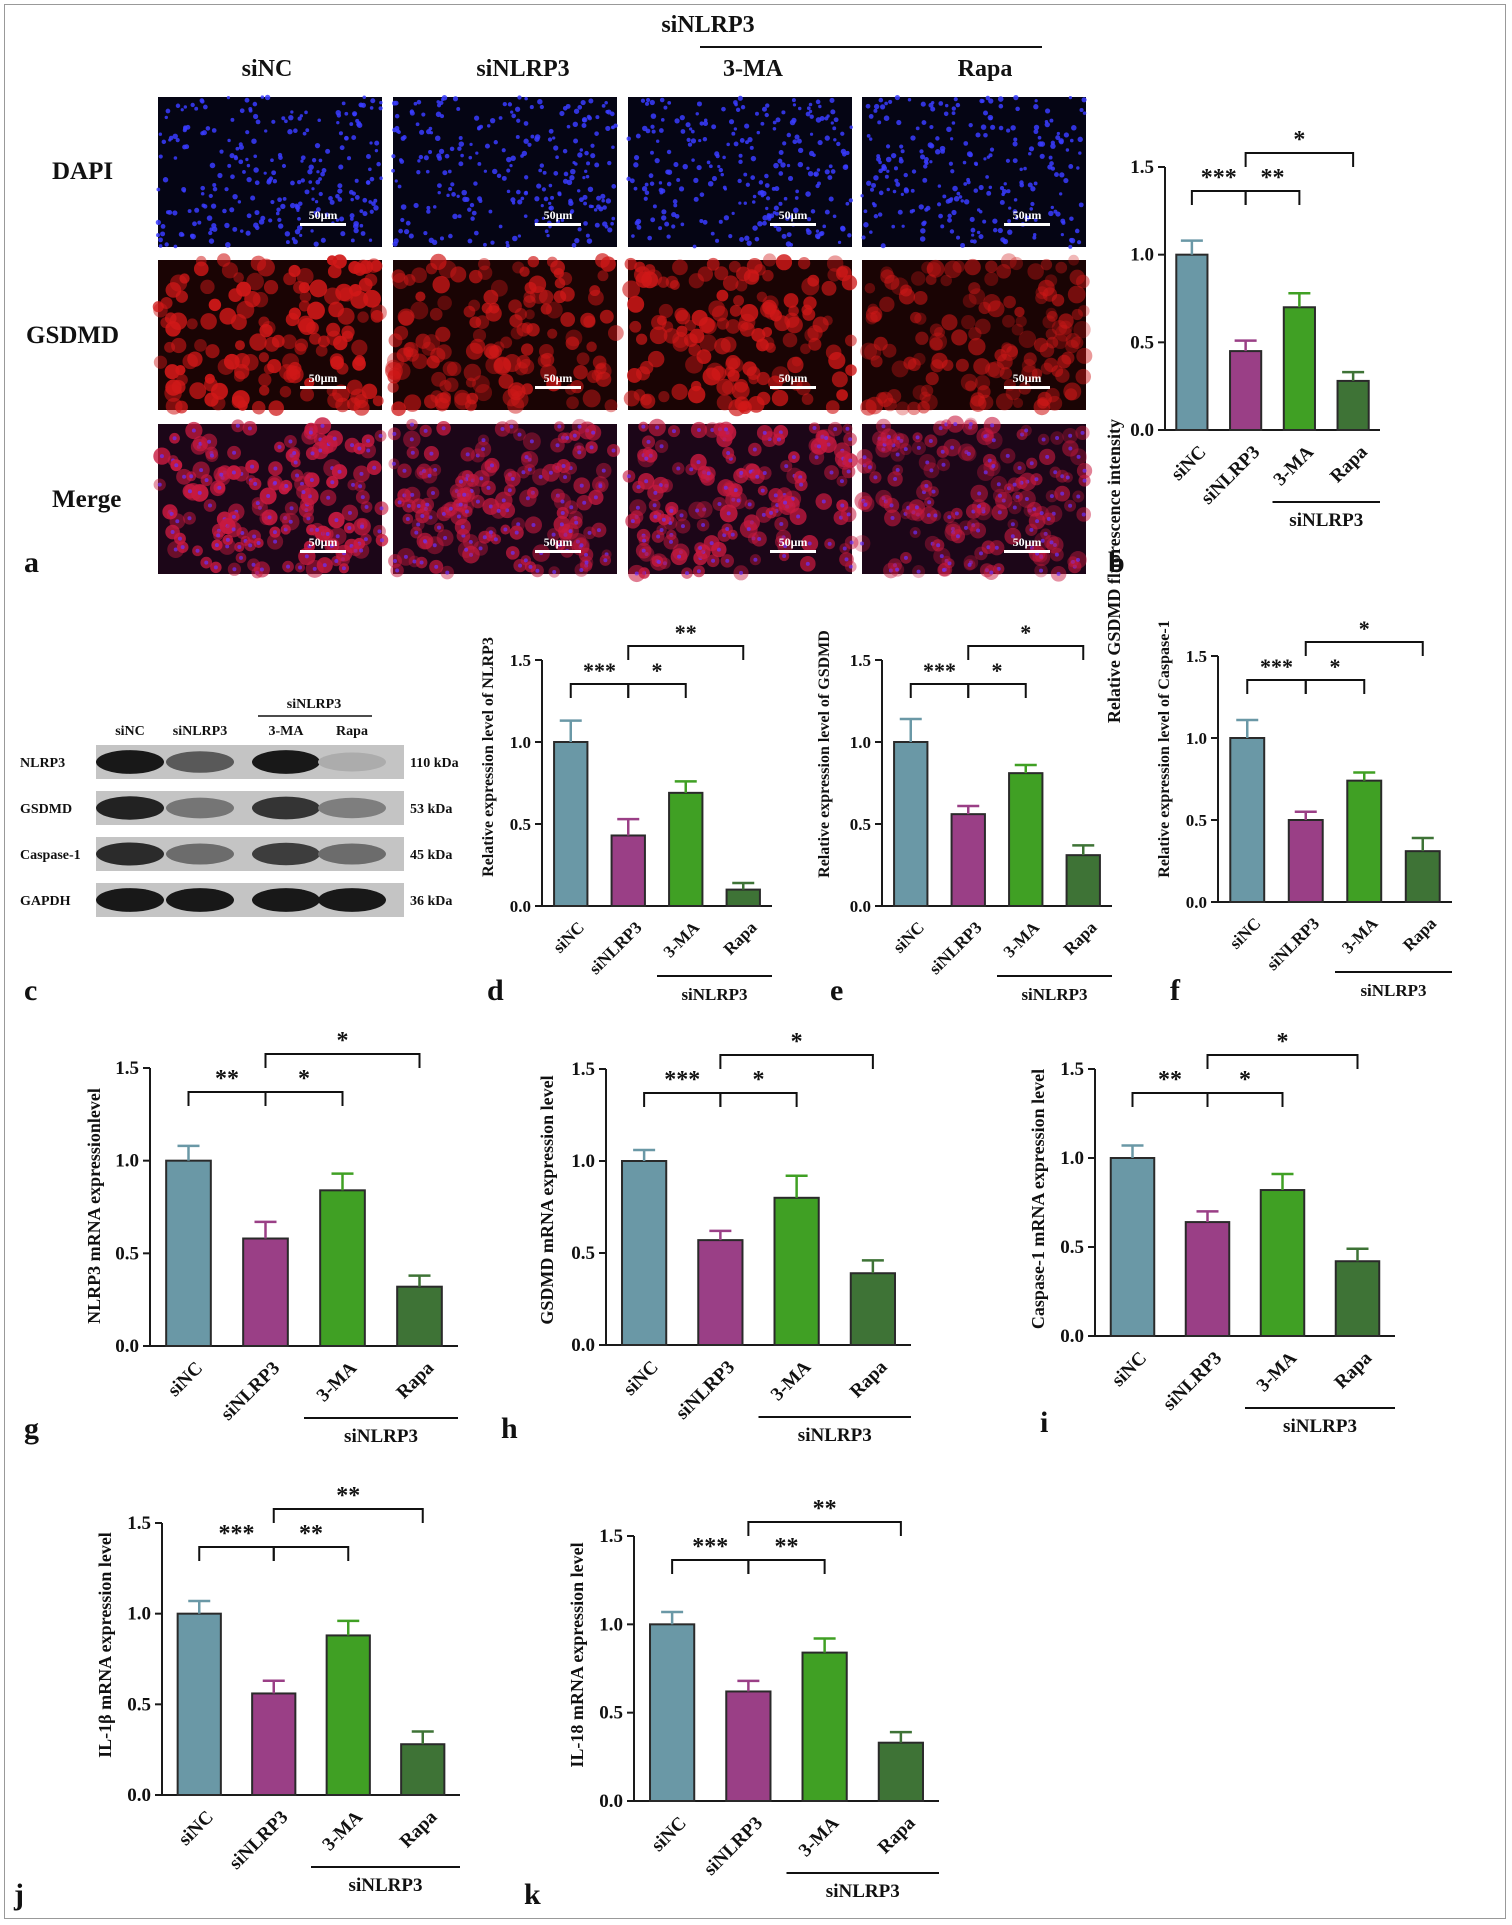 The image size is (1512, 1925). What do you see at coordinates (45, 901) in the screenshot?
I see `blot-protein-label: GAPDH` at bounding box center [45, 901].